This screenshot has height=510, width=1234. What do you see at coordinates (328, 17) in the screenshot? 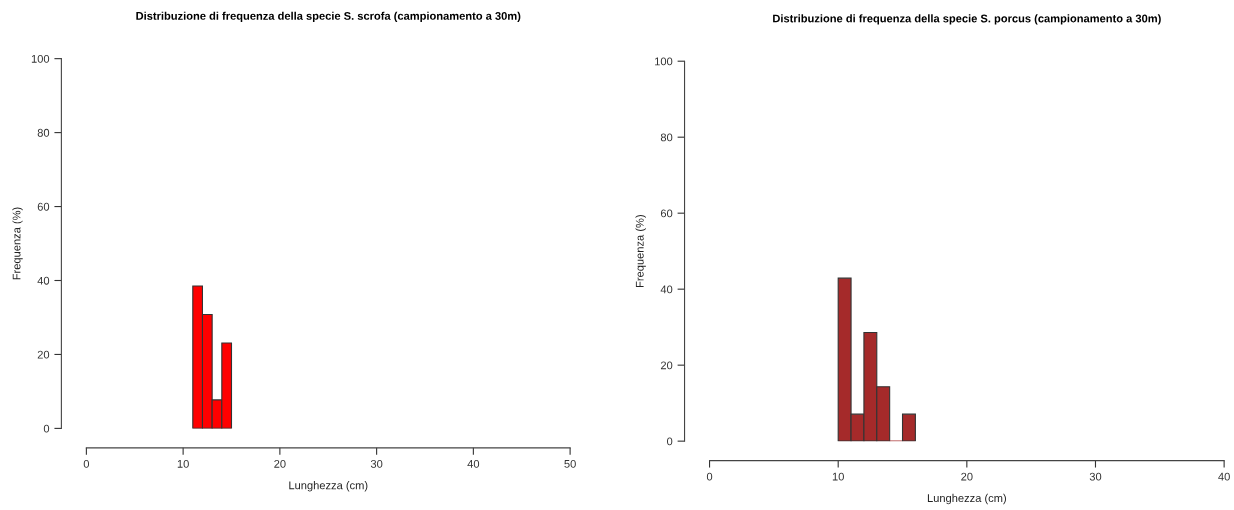
I see `chart-title: Distribuzione di frequenza della specie S. scrofa (campionamento a 30m)` at bounding box center [328, 17].